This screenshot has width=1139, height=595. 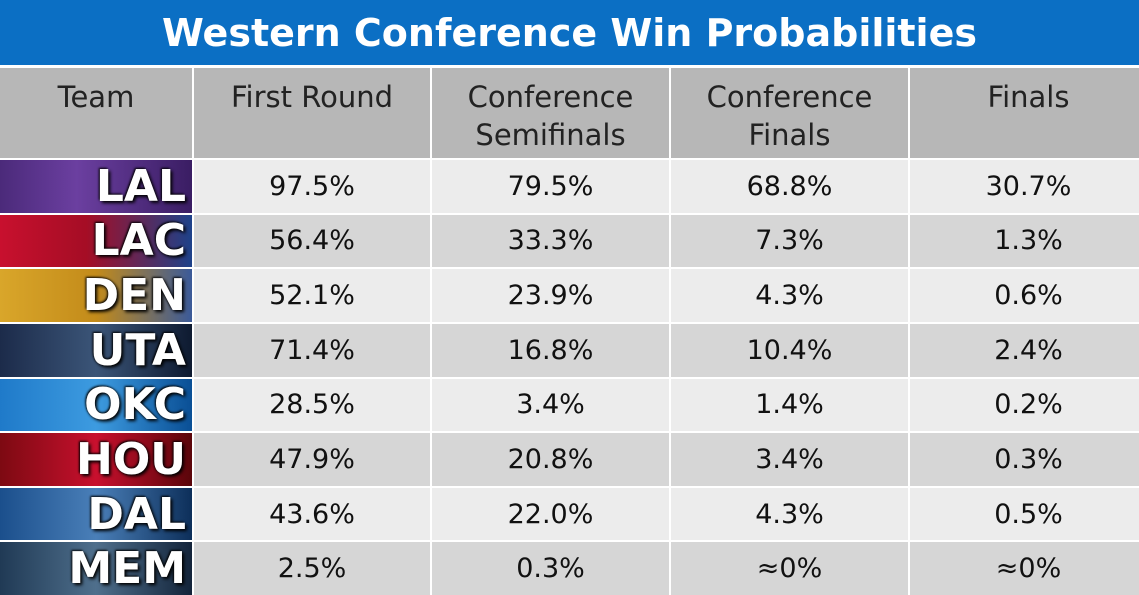 I want to click on probability-cell: 20.8%, so click(x=550, y=459).